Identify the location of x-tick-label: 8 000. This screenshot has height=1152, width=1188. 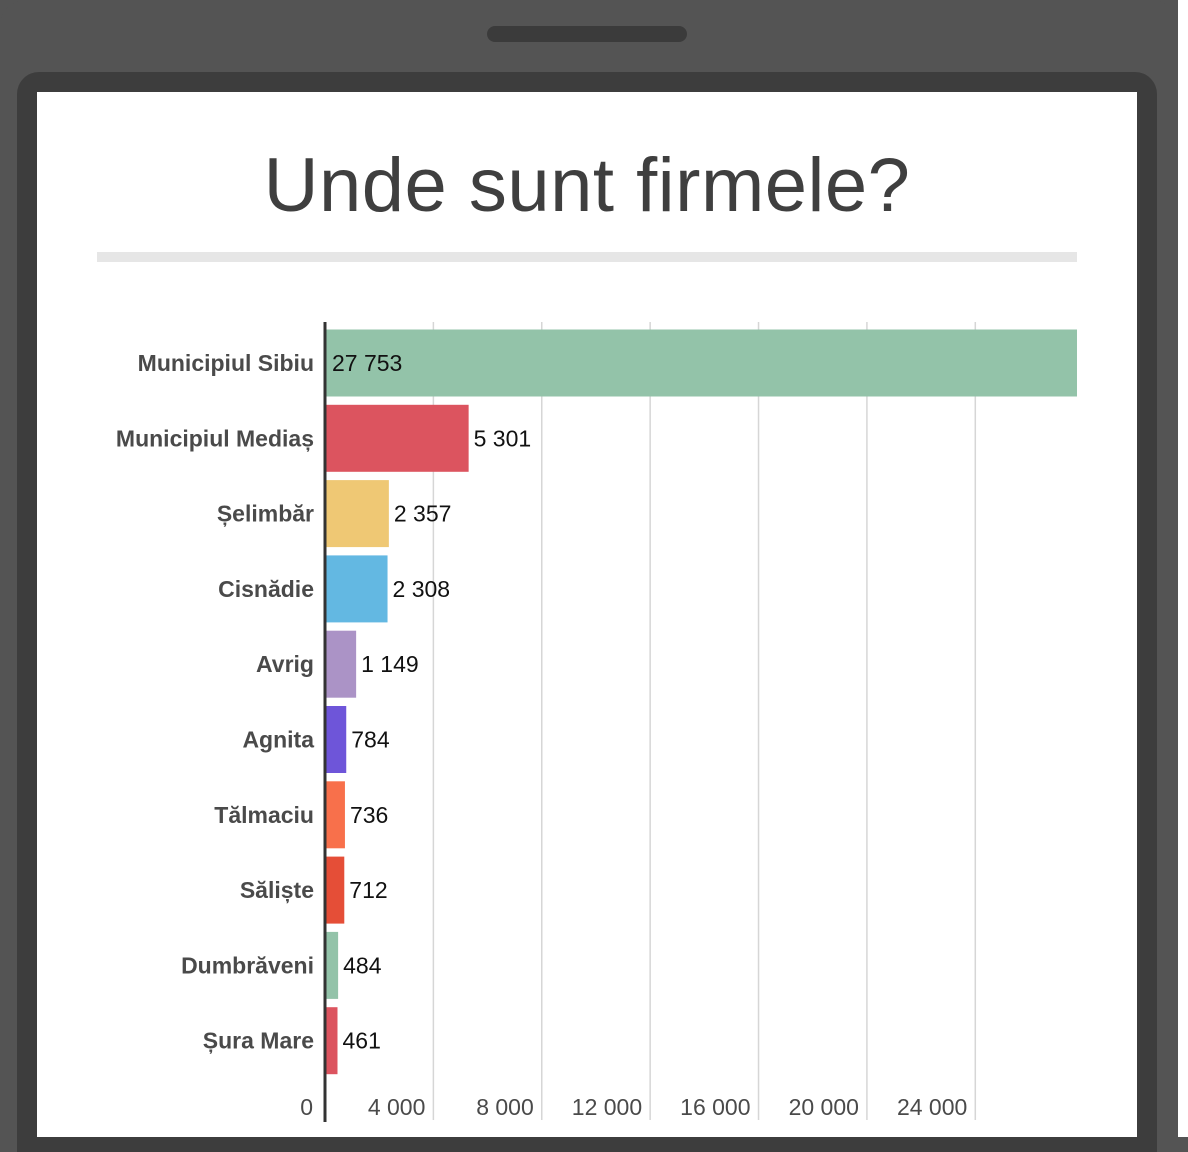
(505, 1107).